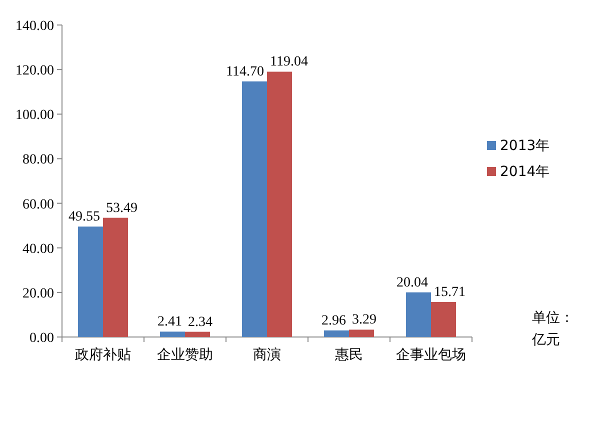 This screenshot has height=425, width=600. Describe the element at coordinates (245, 72) in the screenshot. I see `data-label: 114.70` at that location.